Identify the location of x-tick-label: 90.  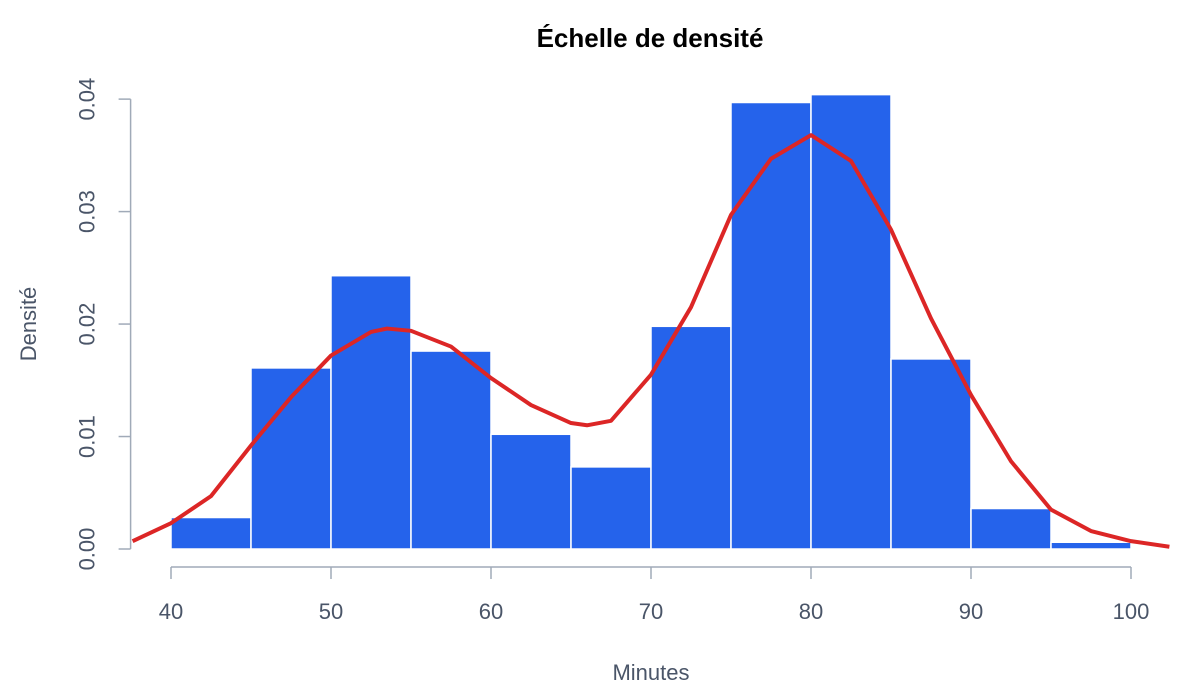
(971, 611).